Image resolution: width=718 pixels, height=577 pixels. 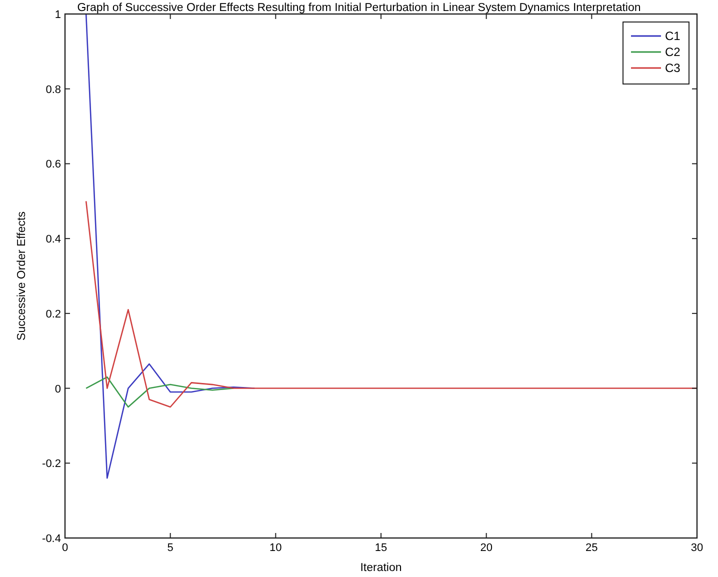 What do you see at coordinates (359, 8) in the screenshot?
I see `chart-title: Graph of Successive Order Effects Resulting from Initial Perturbation in Linear System Dynamics Interpretation` at bounding box center [359, 8].